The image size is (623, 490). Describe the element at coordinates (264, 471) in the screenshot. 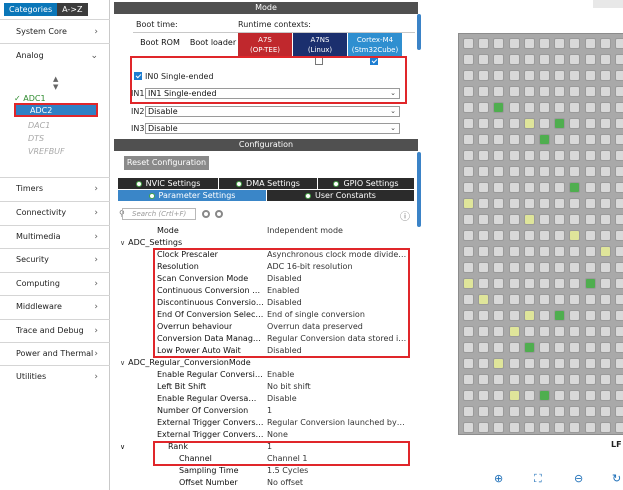

I see `param-row: Sampling Time 1.5 Cycles` at that location.